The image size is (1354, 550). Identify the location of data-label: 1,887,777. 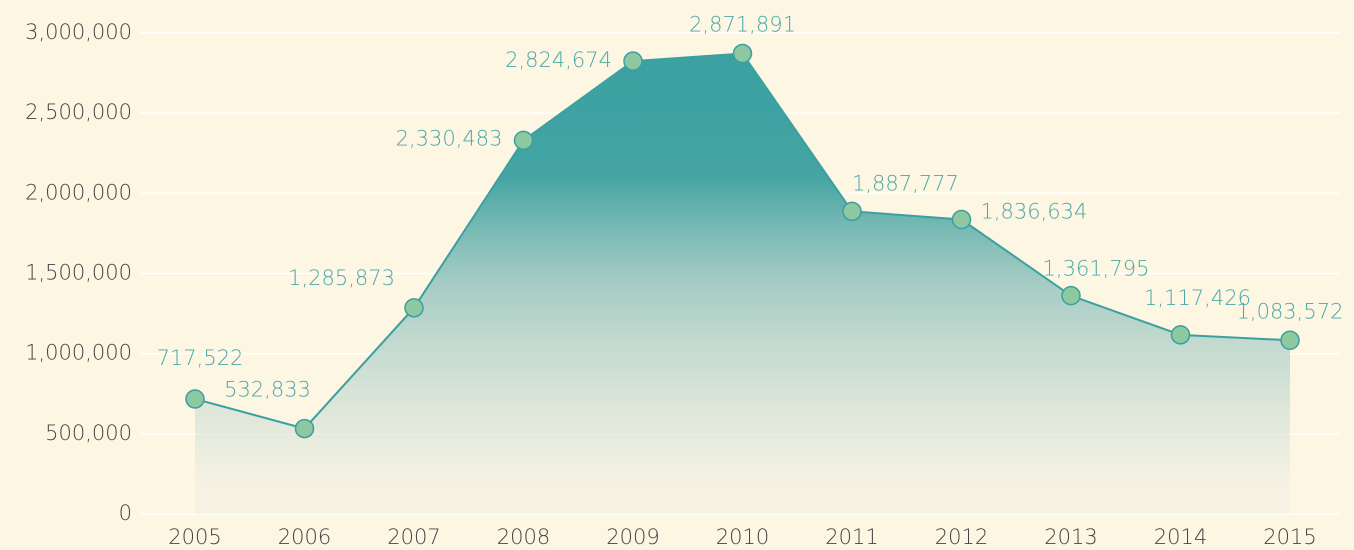
(905, 183).